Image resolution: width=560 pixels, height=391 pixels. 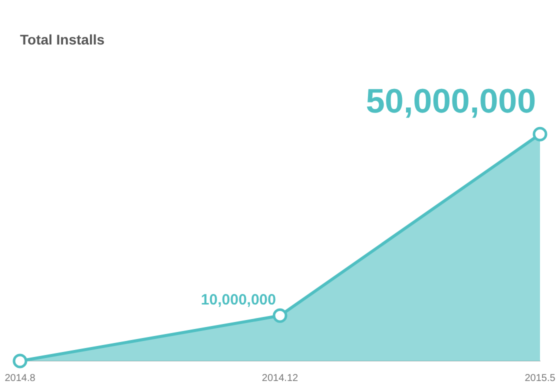 What do you see at coordinates (540, 378) in the screenshot?
I see `x-tick-label: 2015.5` at bounding box center [540, 378].